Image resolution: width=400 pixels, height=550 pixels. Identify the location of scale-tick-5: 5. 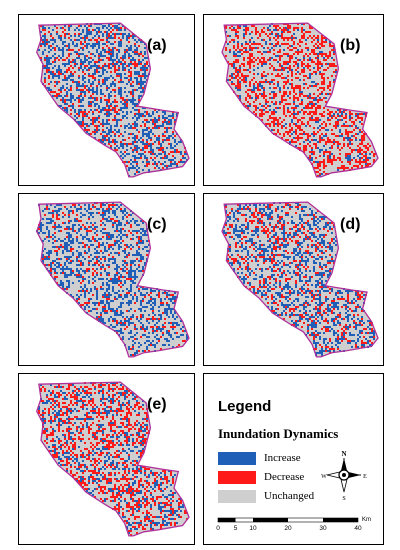
(236, 528).